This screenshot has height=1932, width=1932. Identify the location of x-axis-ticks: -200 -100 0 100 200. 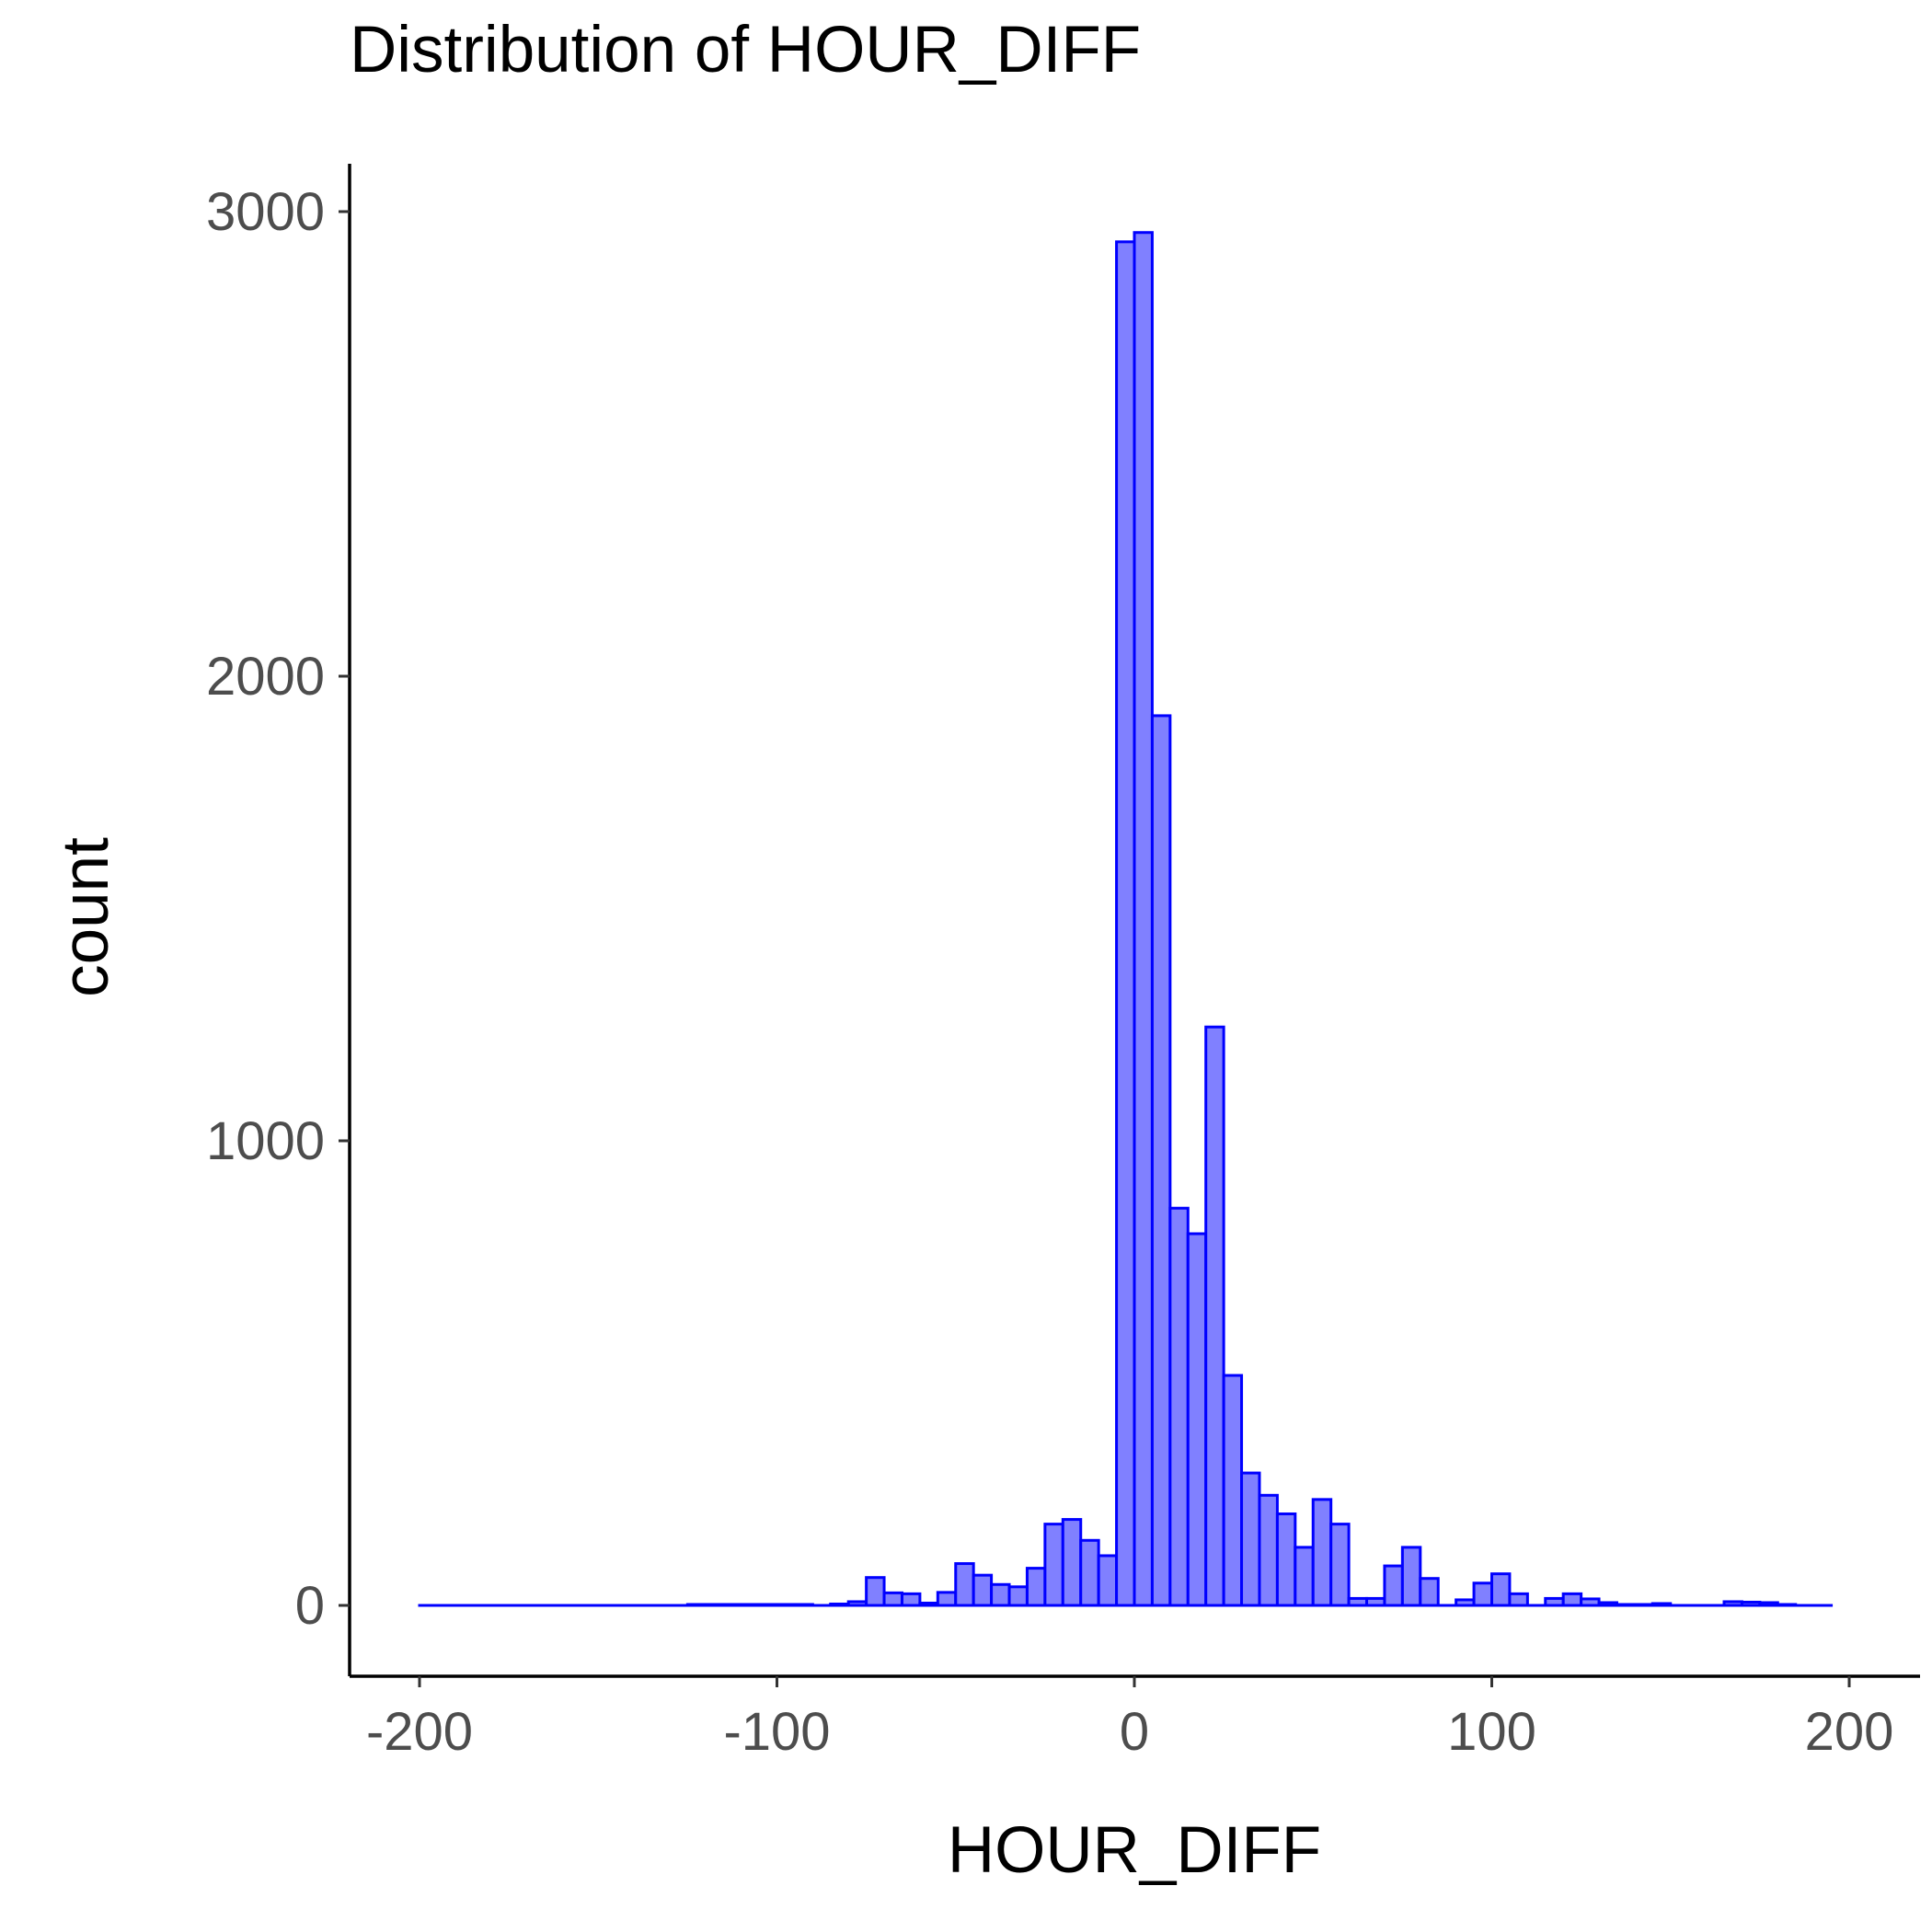
(1129, 1719).